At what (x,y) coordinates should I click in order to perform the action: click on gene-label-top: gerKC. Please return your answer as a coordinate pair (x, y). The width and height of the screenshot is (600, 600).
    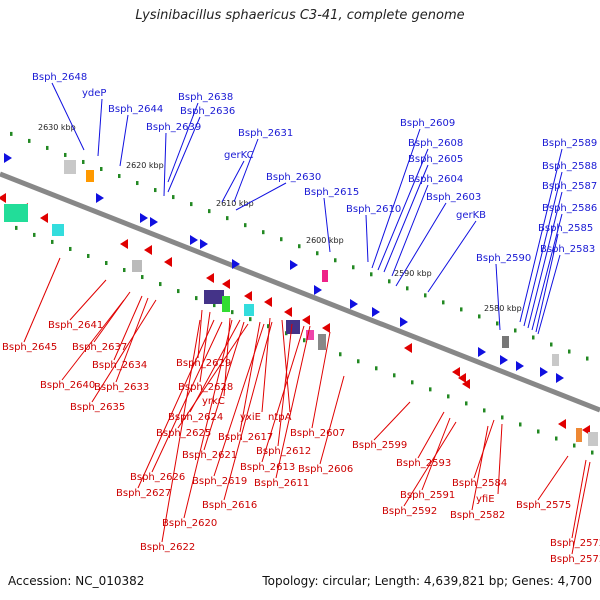
    Looking at the image, I should click on (239, 155).